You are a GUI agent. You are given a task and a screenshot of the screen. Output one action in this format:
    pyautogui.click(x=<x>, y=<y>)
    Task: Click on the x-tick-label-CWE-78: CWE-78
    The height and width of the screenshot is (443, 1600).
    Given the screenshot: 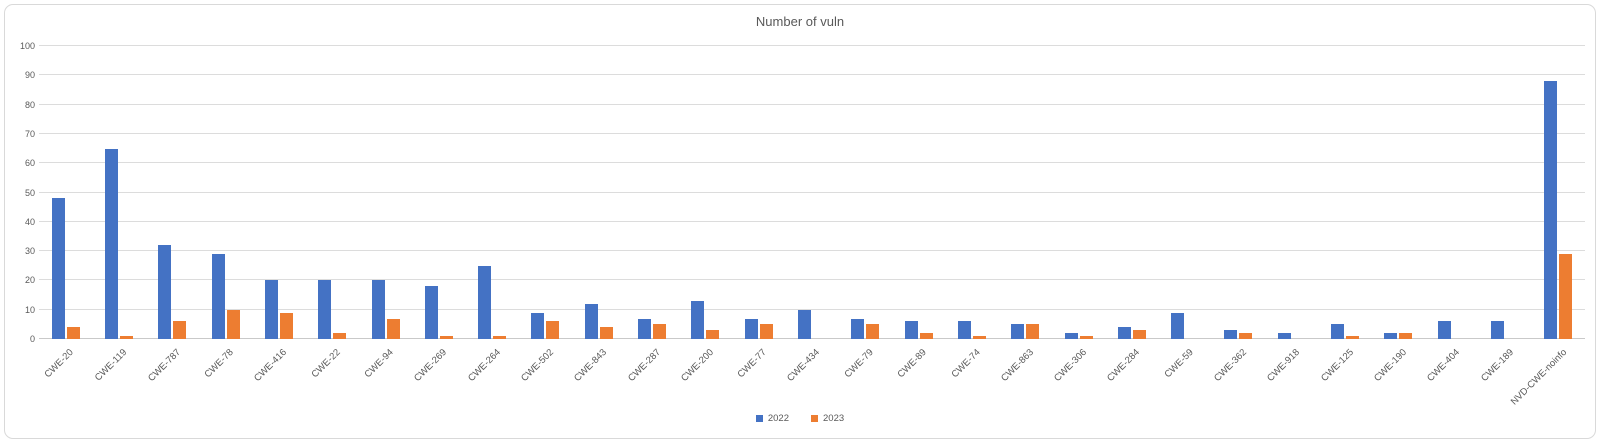 What is the action you would take?
    pyautogui.click(x=219, y=364)
    